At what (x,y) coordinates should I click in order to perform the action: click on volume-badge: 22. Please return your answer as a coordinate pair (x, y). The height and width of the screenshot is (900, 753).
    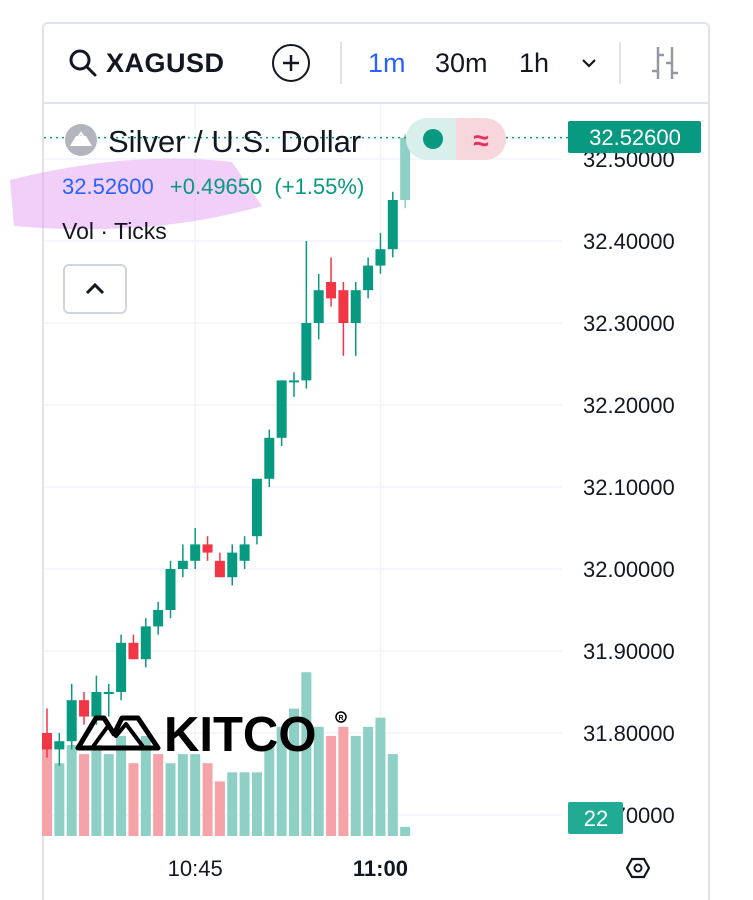
    Looking at the image, I should click on (595, 818).